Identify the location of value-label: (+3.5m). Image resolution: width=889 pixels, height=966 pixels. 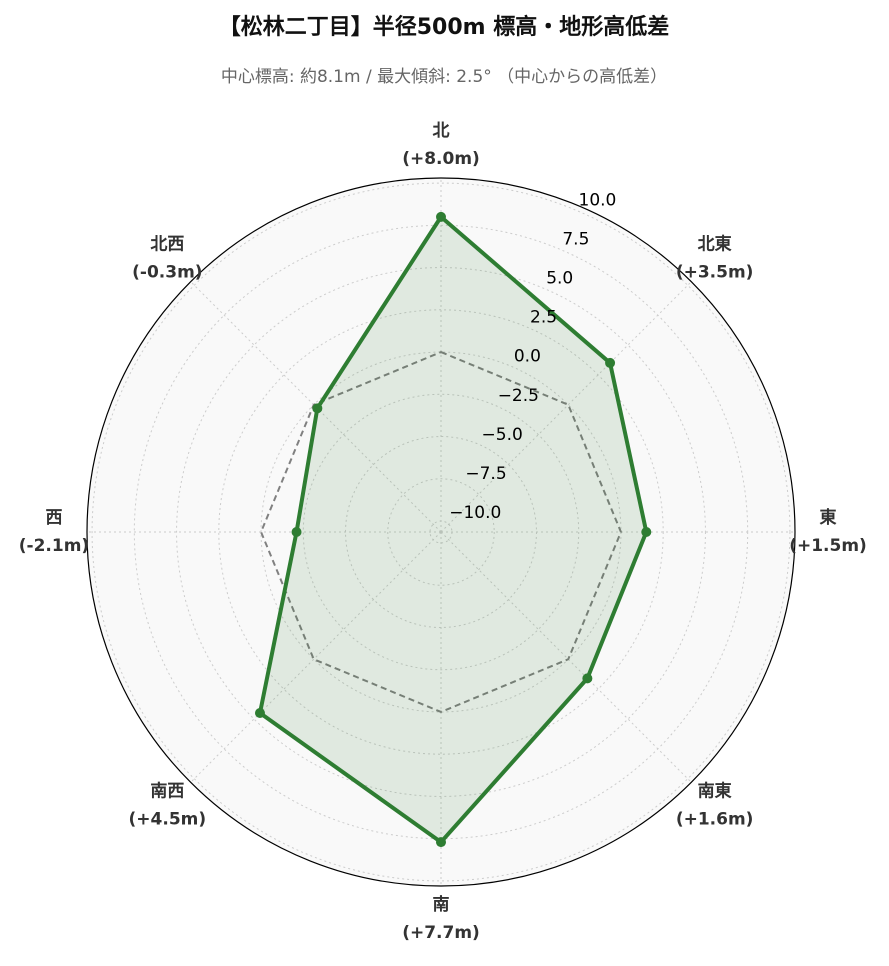
(715, 272).